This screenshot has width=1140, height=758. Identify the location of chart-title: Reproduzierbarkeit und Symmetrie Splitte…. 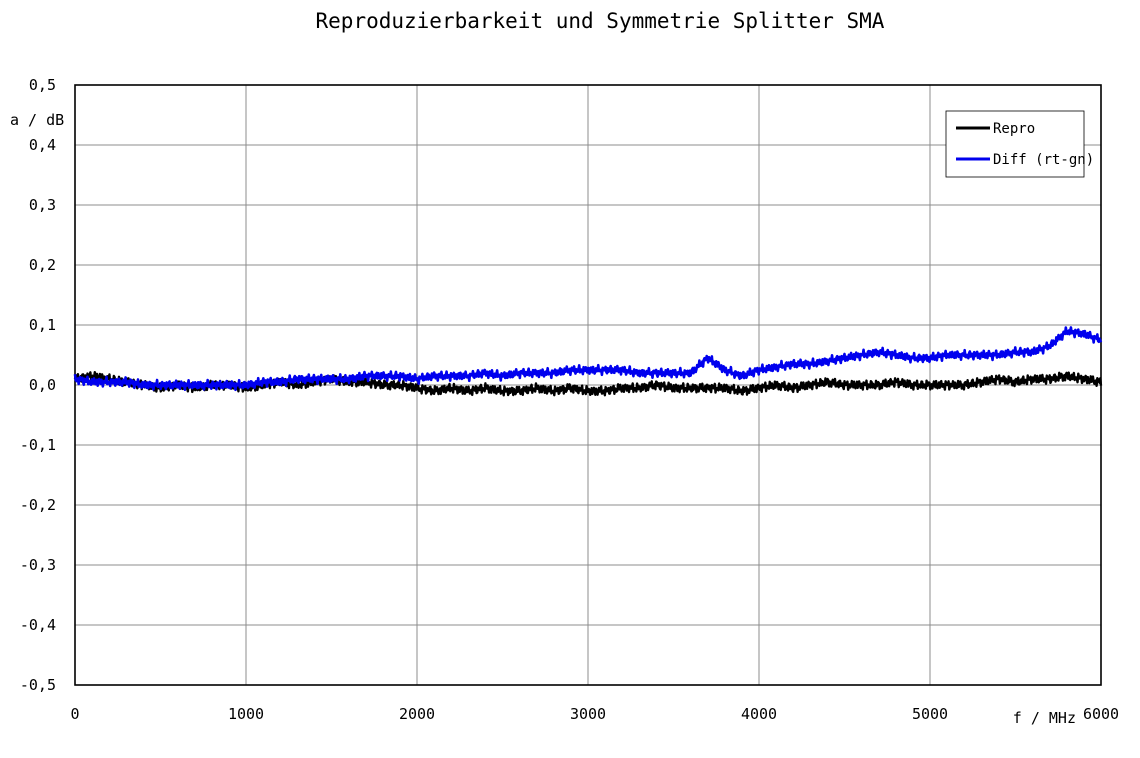
(600, 21).